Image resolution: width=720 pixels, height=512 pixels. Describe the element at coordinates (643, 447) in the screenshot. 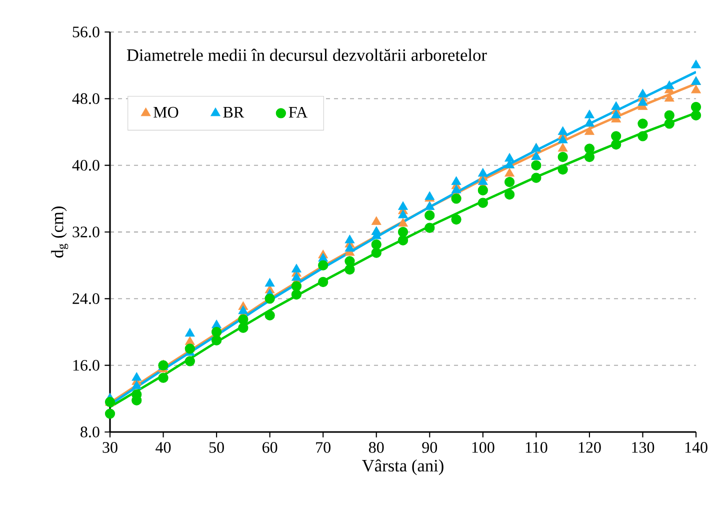

I see `x-tick-label: 130` at that location.